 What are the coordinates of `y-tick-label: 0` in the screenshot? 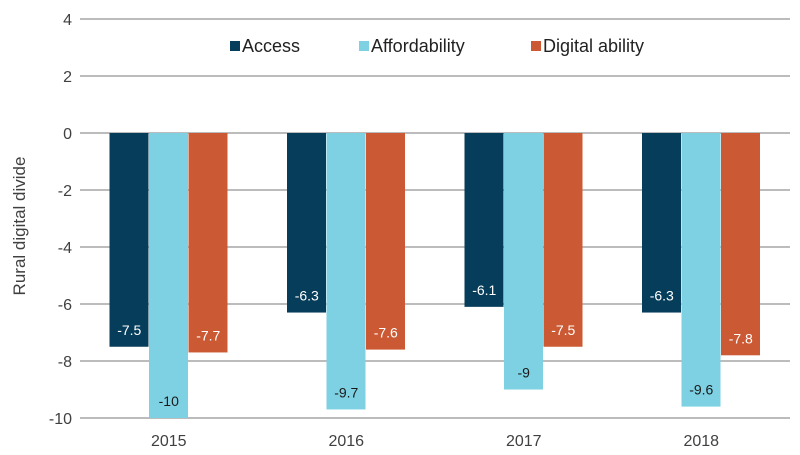 It's located at (67, 134).